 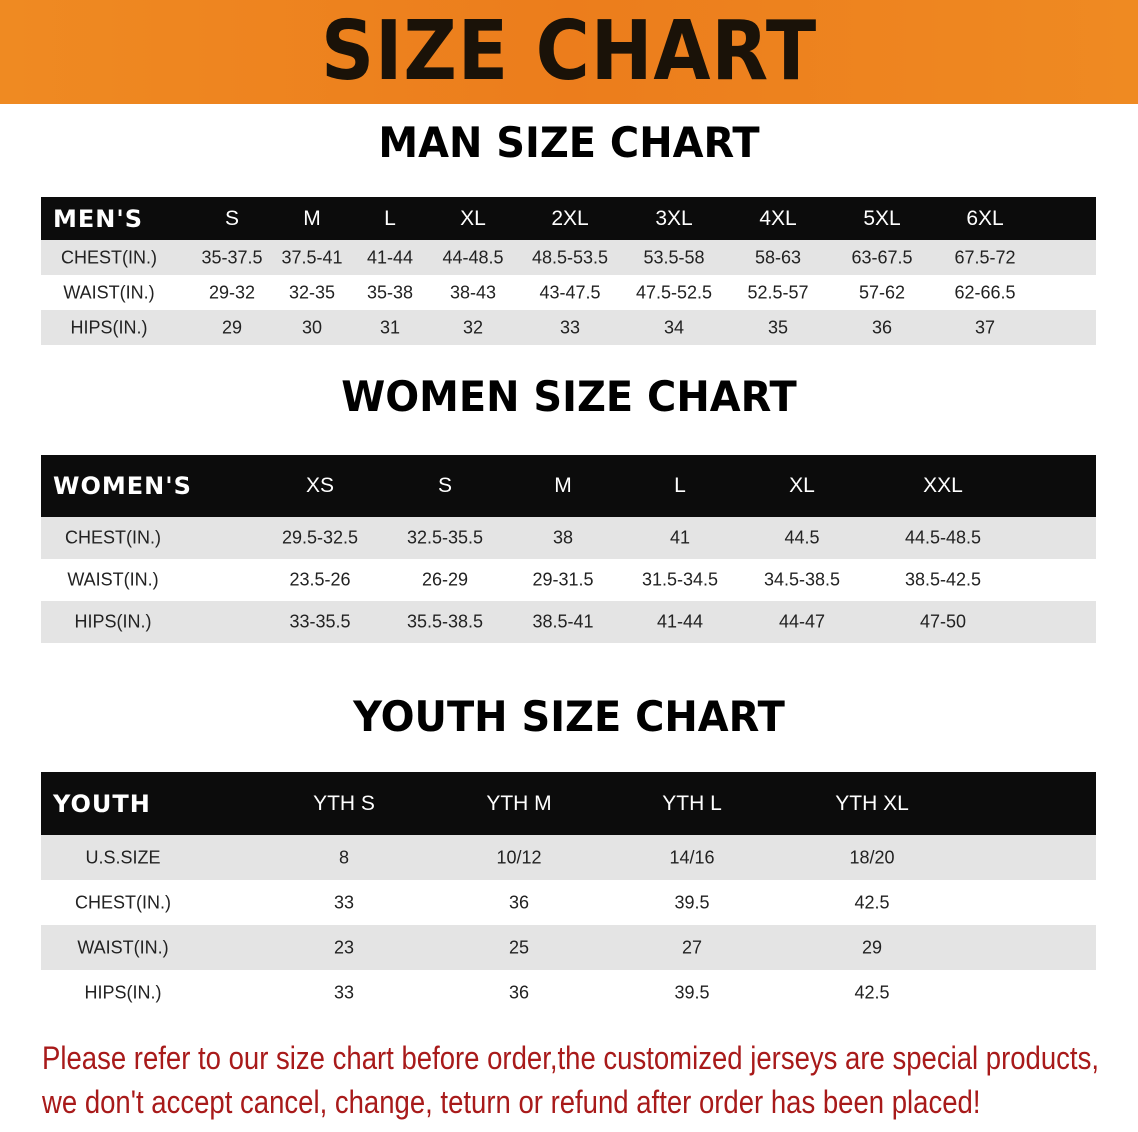 What do you see at coordinates (778, 218) in the screenshot?
I see `size-header-4xl: 4XL` at bounding box center [778, 218].